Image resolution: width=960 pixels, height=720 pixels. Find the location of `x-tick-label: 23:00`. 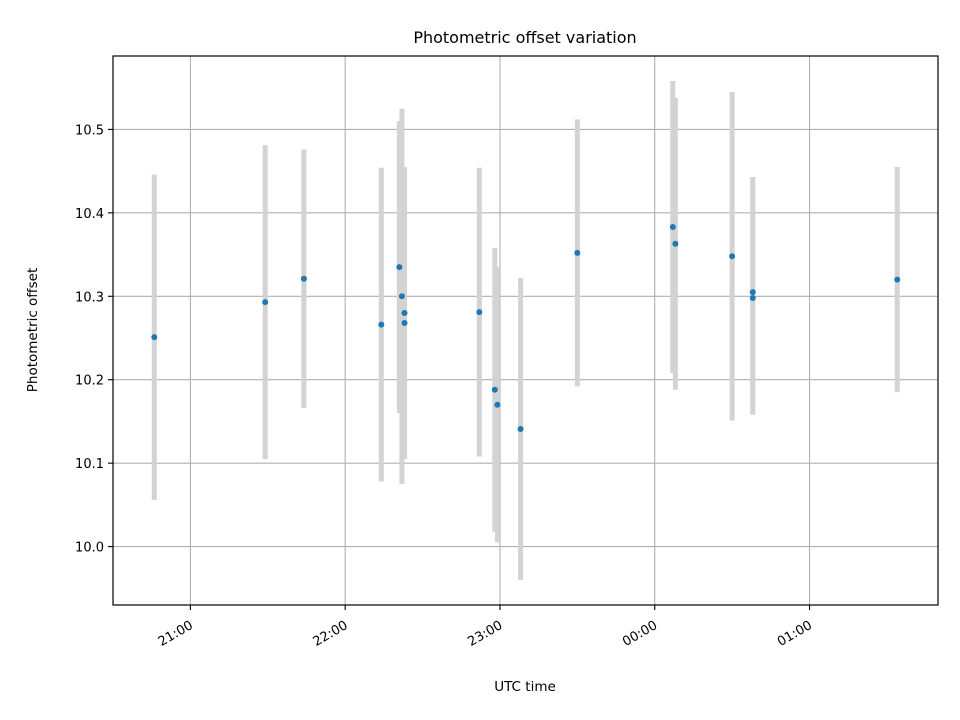

x-tick-label: 23:00 is located at coordinates (485, 634).